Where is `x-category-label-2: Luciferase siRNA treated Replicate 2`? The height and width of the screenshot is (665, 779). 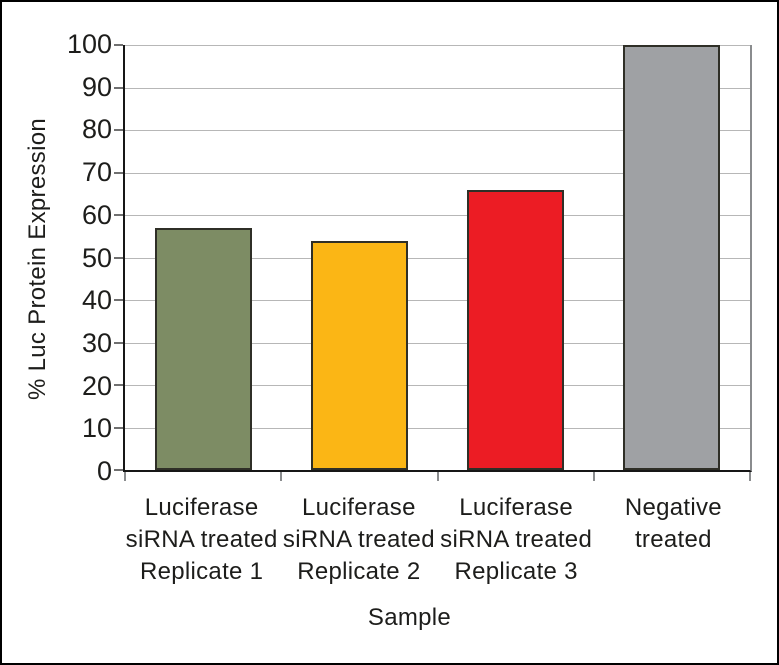 x-category-label-2: Luciferase siRNA treated Replicate 2 is located at coordinates (358, 540).